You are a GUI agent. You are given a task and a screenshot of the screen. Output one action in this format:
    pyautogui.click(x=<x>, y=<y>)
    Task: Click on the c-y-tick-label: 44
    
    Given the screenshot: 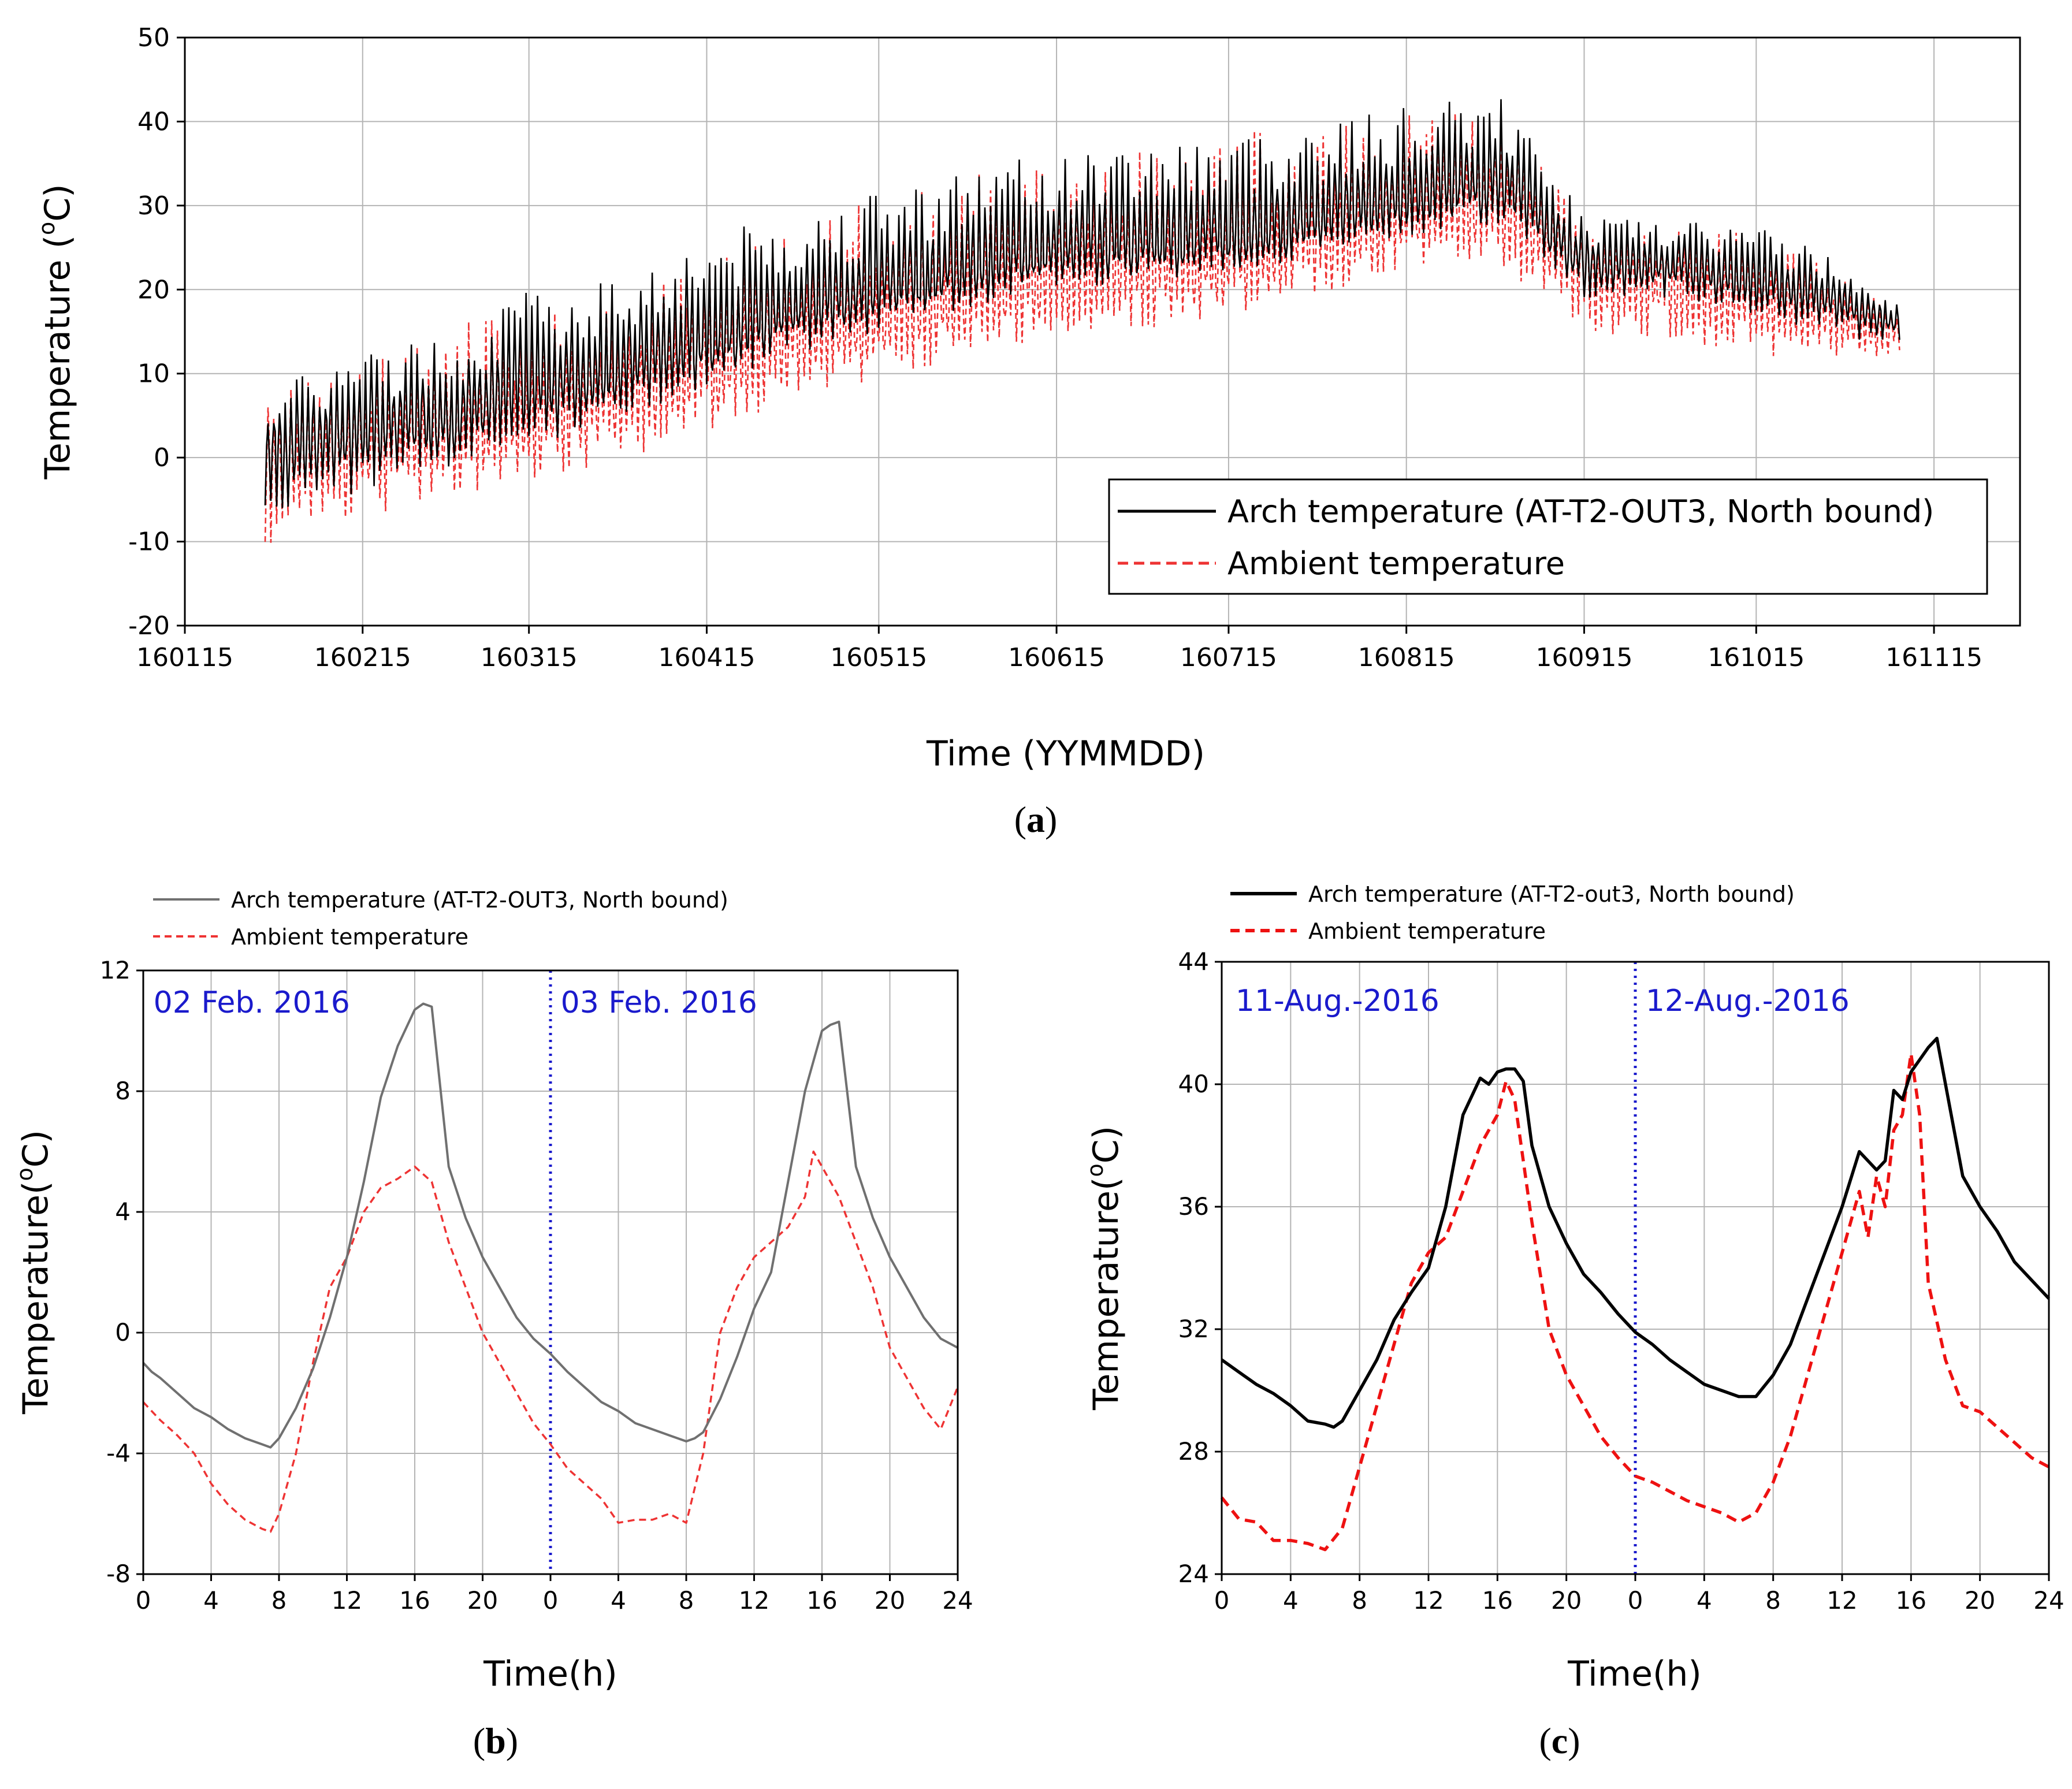 What is the action you would take?
    pyautogui.click(x=1193, y=961)
    